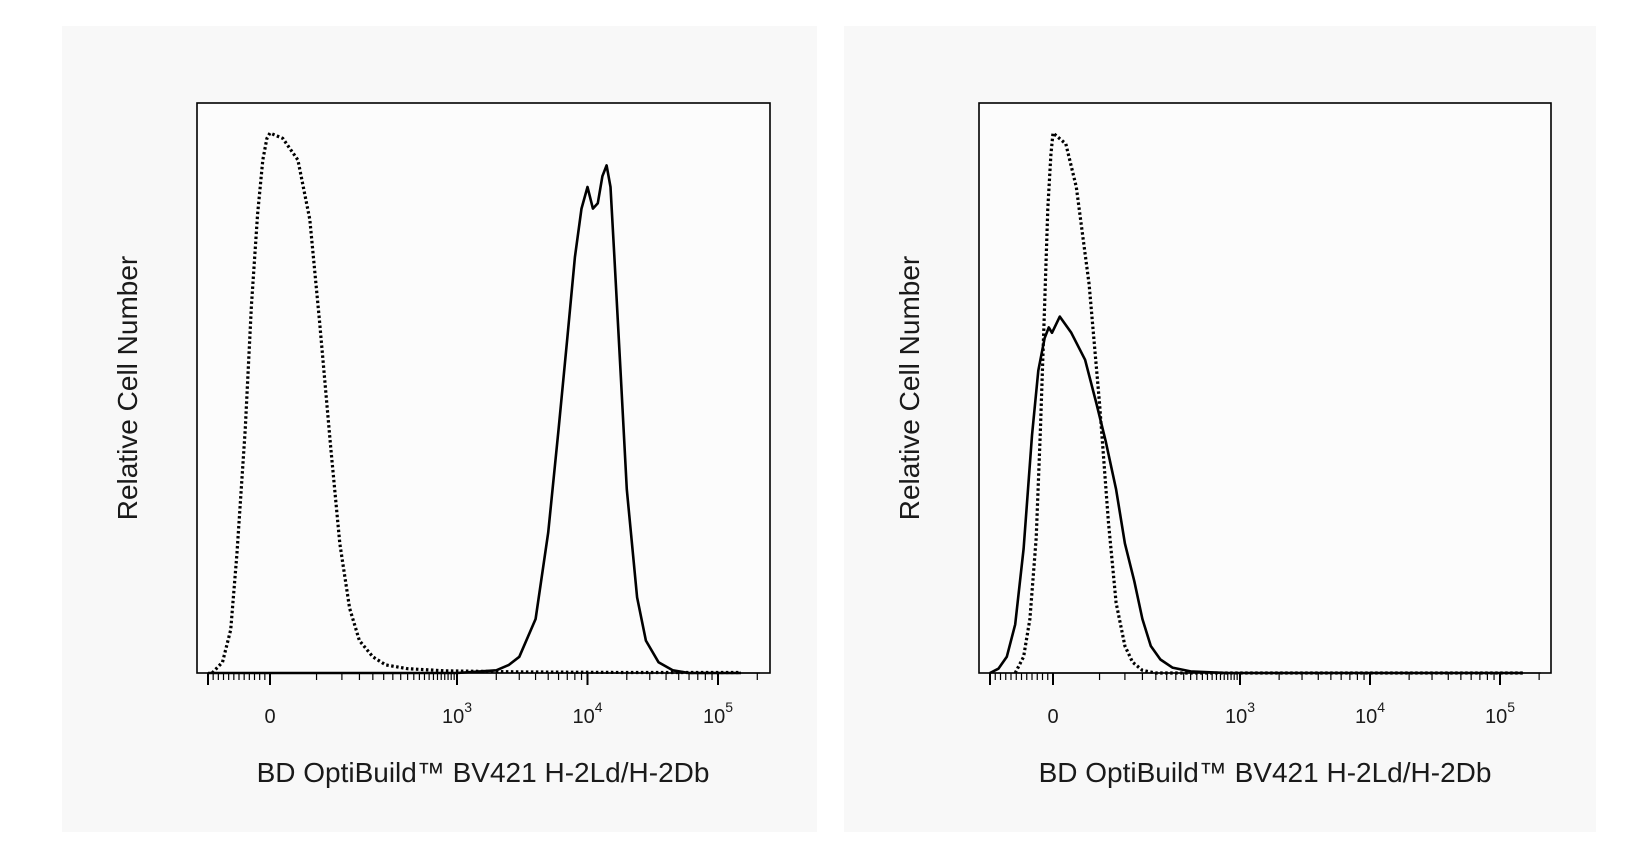 This screenshot has width=1652, height=852. Describe the element at coordinates (1281, 713) in the screenshot. I see `right-x-tick-labels: 0 10³ 10⁴ 10⁵` at that location.